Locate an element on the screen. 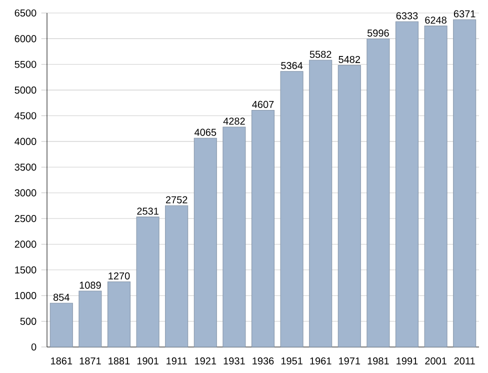  data-label: 1089 is located at coordinates (90, 285).